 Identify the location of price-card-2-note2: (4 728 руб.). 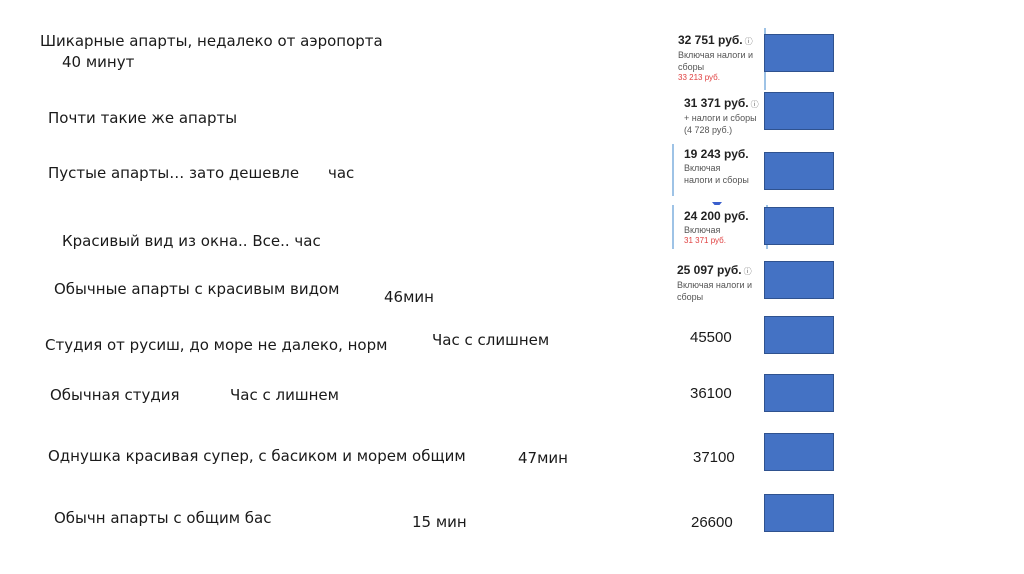
(708, 130).